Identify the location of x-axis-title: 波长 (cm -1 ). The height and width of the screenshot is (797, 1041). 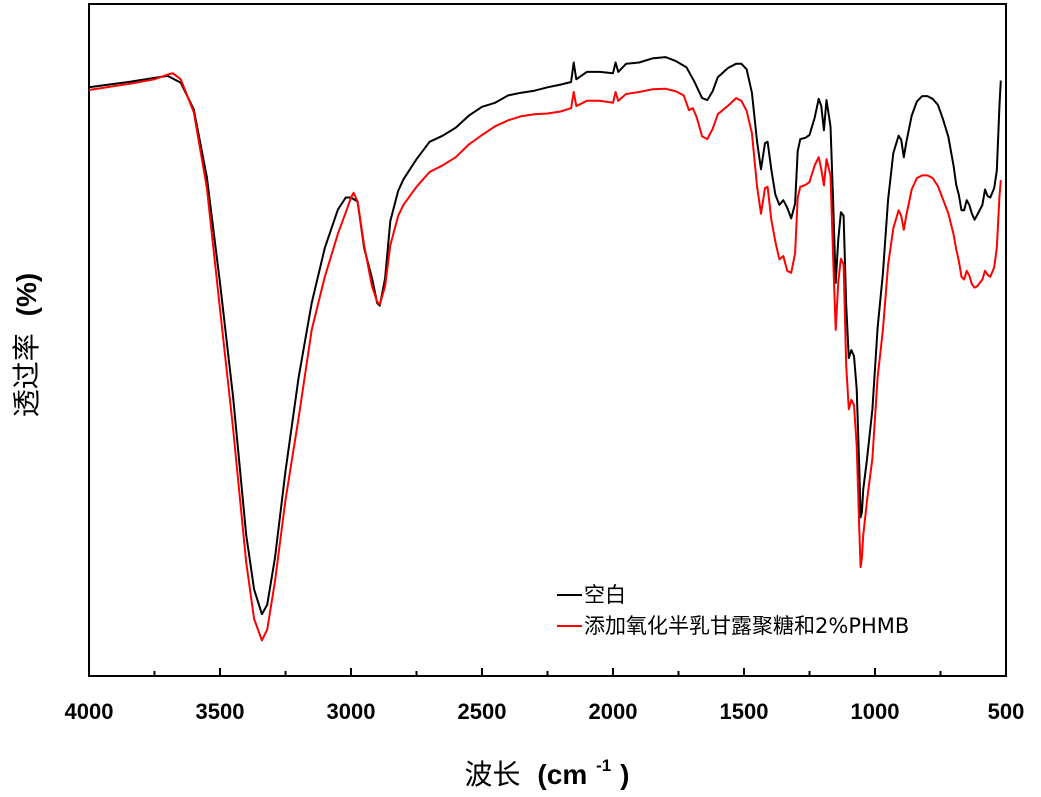
(547, 768).